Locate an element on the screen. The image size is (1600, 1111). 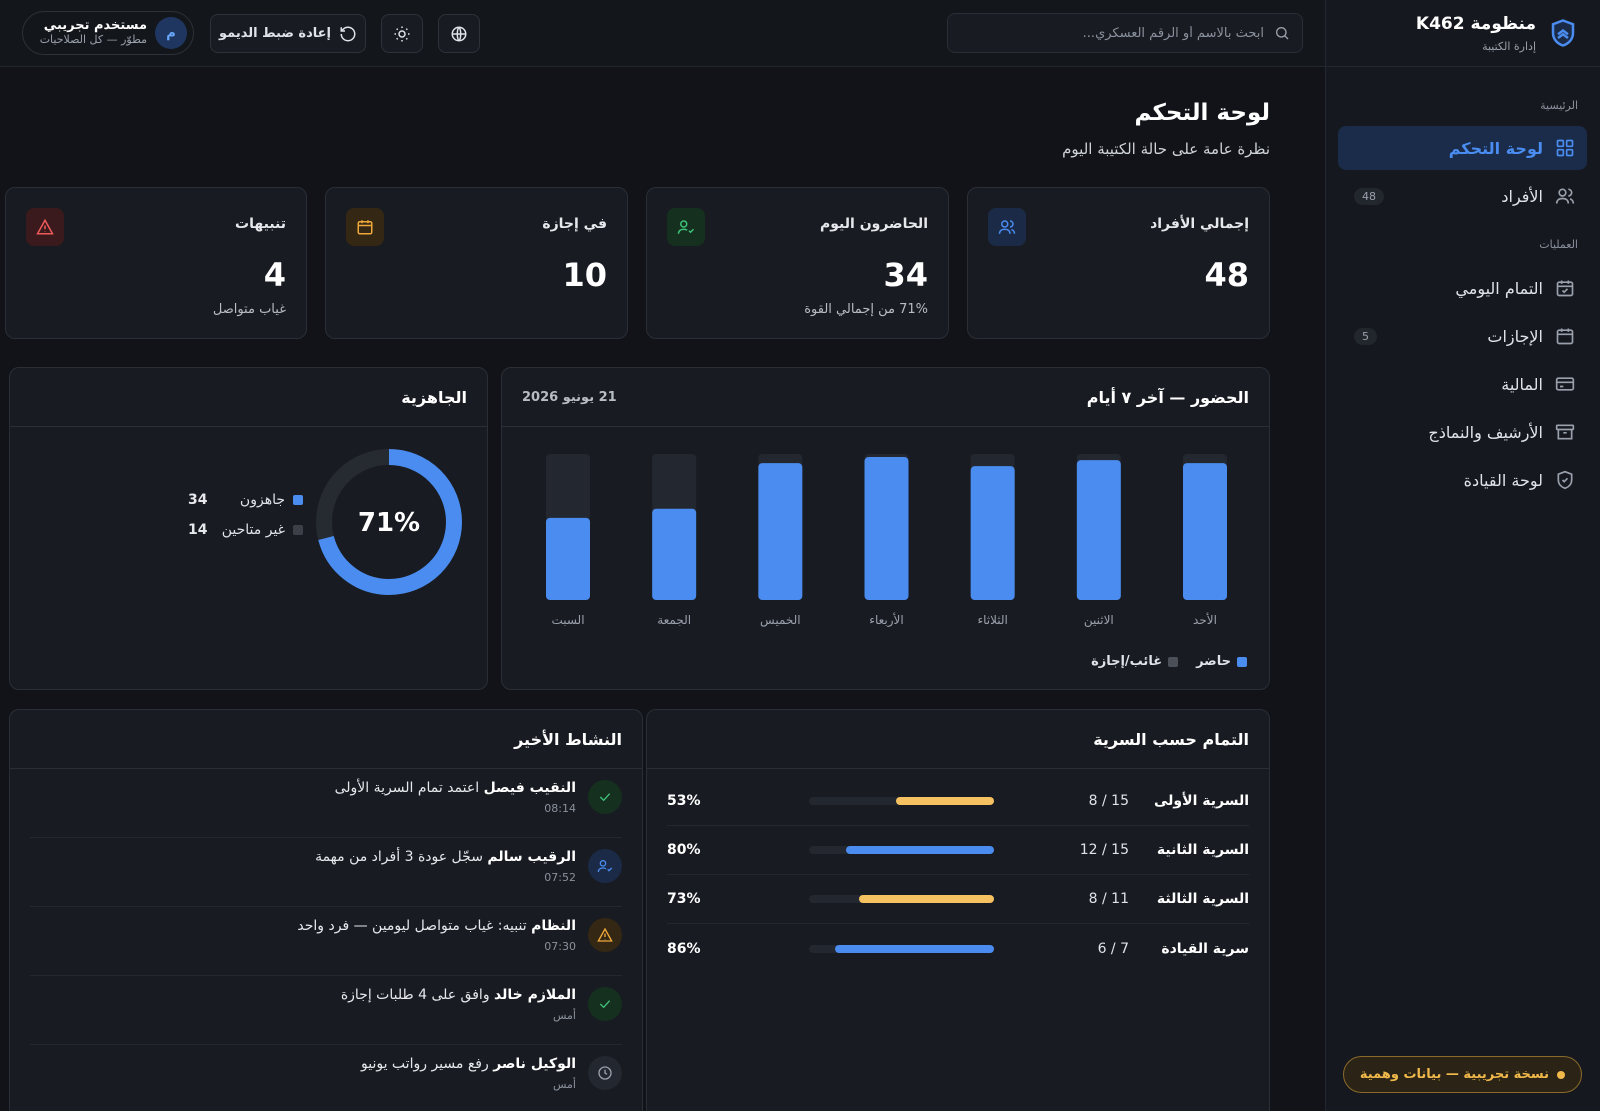
platoon-row: السرية الثانية 12 / 15 80% is located at coordinates (958, 850).